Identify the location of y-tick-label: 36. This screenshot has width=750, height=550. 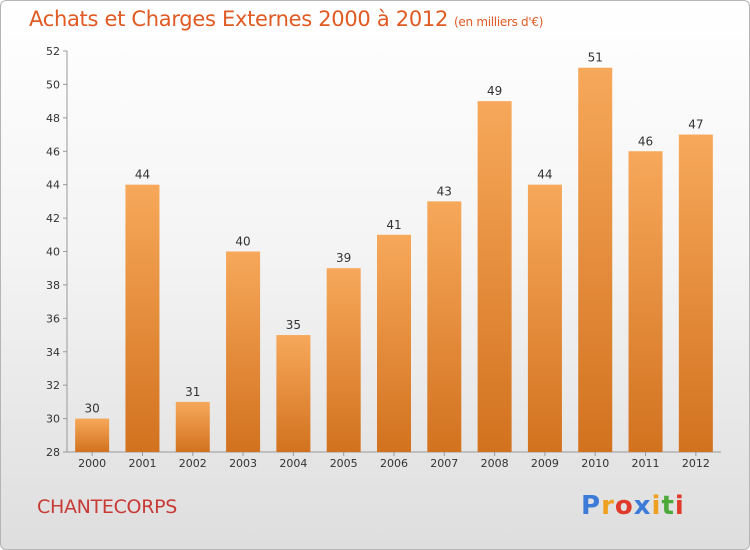
(53, 318).